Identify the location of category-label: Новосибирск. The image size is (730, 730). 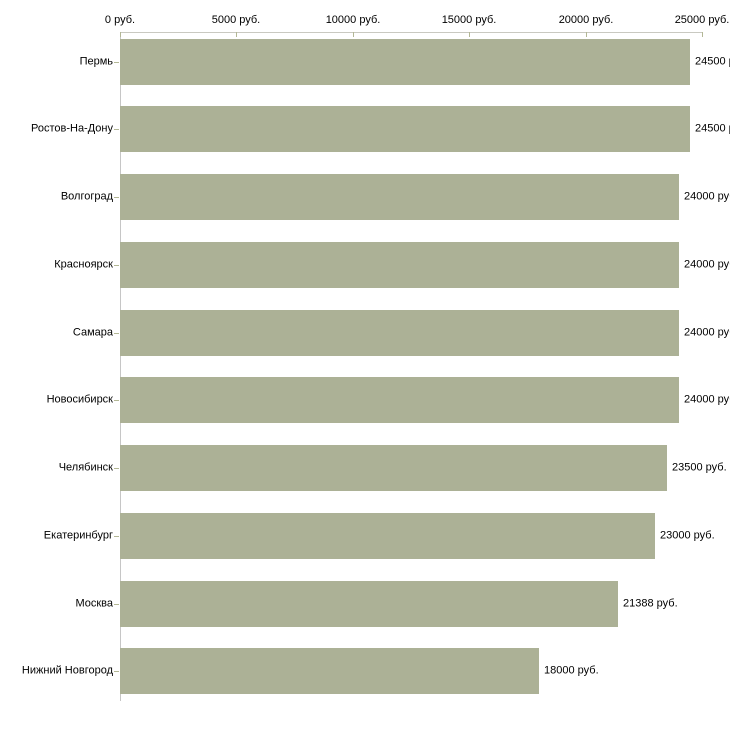
(79, 399).